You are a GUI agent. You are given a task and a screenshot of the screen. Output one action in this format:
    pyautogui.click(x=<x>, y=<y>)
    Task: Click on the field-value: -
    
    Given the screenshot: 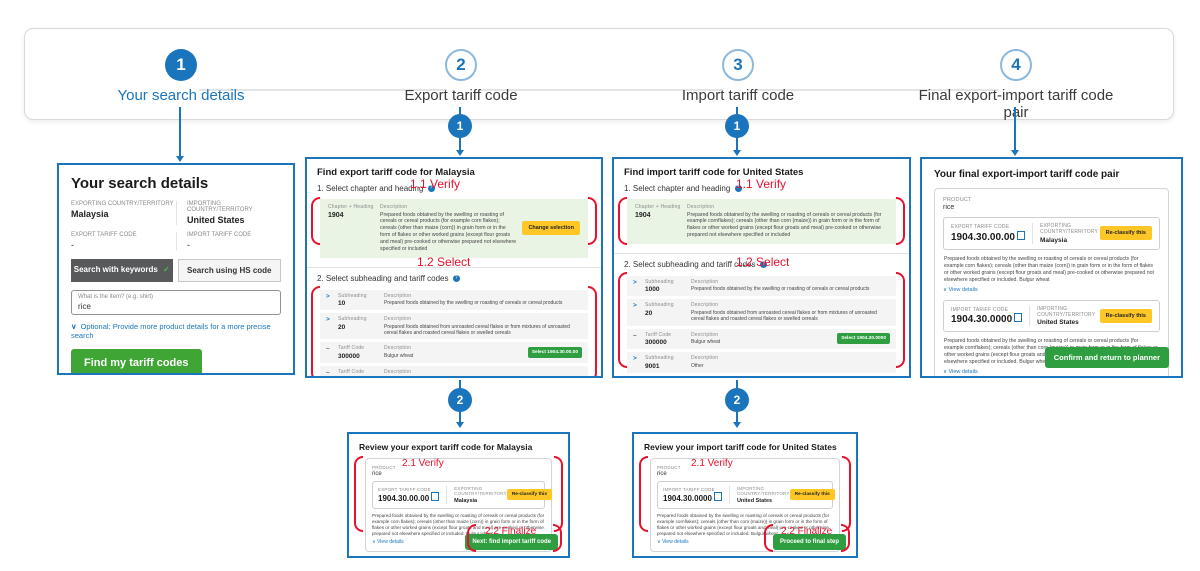 What is the action you would take?
    pyautogui.click(x=72, y=245)
    